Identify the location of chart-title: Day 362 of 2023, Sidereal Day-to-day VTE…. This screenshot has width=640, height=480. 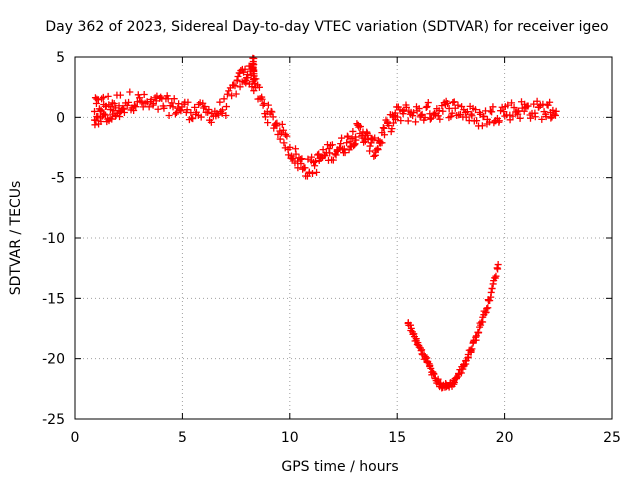
(326, 27).